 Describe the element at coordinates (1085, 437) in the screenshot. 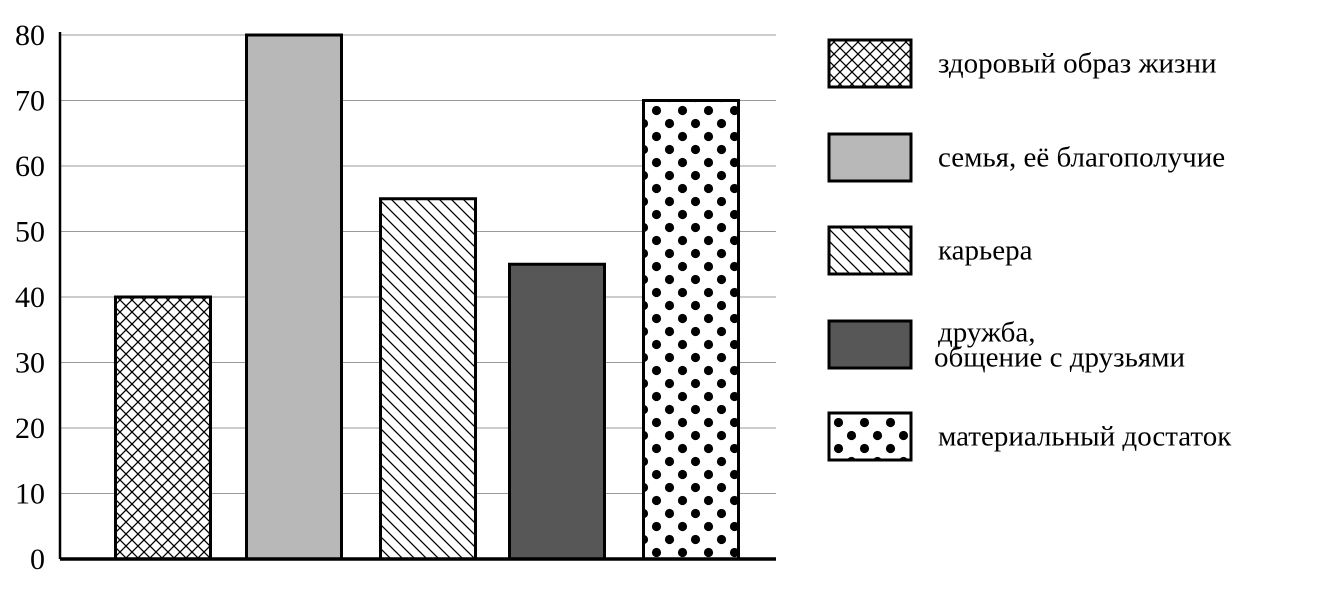

I see `legend-label-wealth: материальный достаток` at that location.